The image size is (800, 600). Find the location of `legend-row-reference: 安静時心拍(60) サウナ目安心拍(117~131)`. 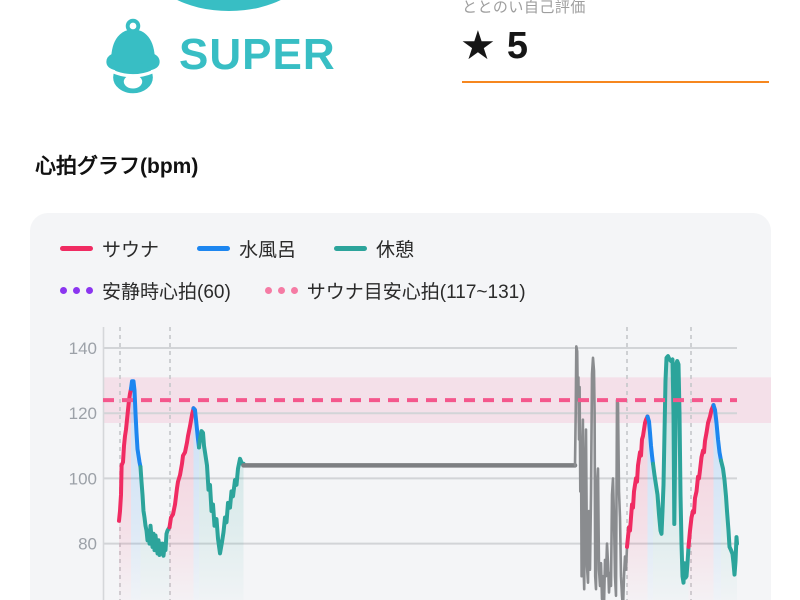

legend-row-reference: 安静時心拍(60) サウナ目安心拍(117~131) is located at coordinates (293, 290).